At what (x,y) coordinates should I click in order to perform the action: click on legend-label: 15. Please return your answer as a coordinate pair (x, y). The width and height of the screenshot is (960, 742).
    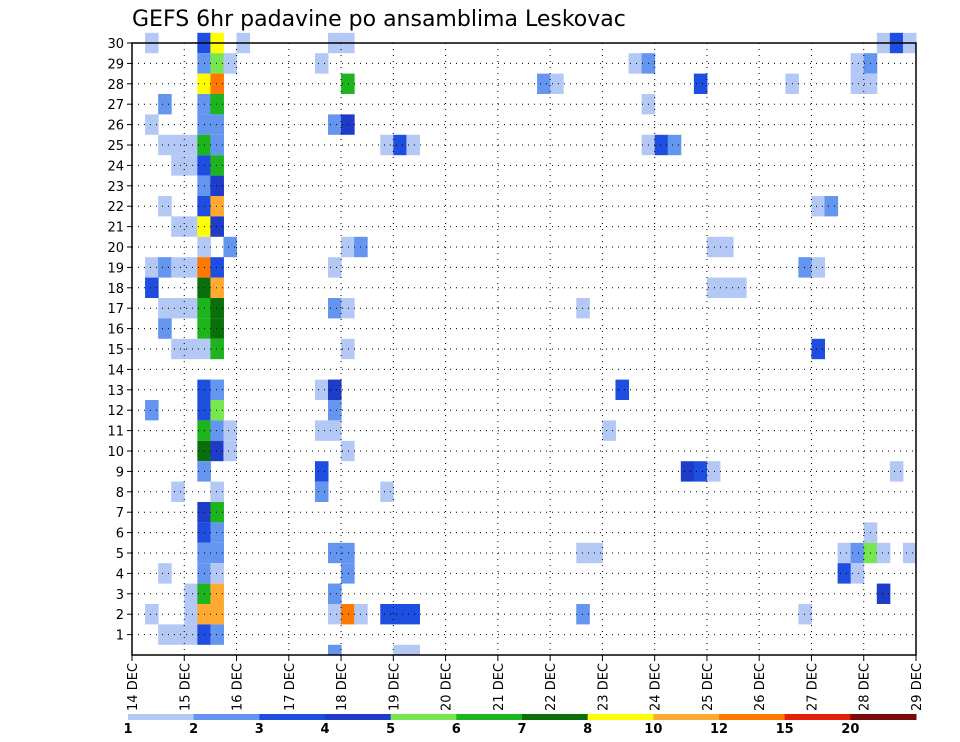
    Looking at the image, I should click on (785, 729).